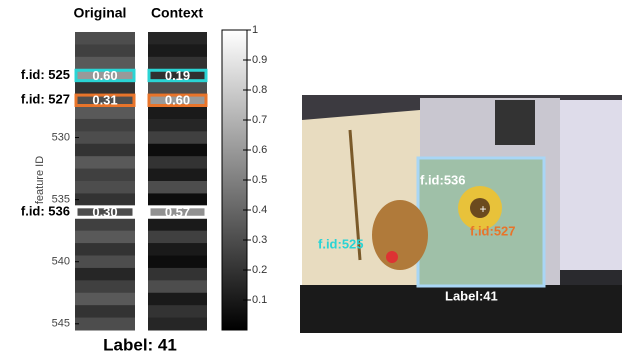 The image size is (634, 358). I want to click on column-title: Context, so click(177, 13).